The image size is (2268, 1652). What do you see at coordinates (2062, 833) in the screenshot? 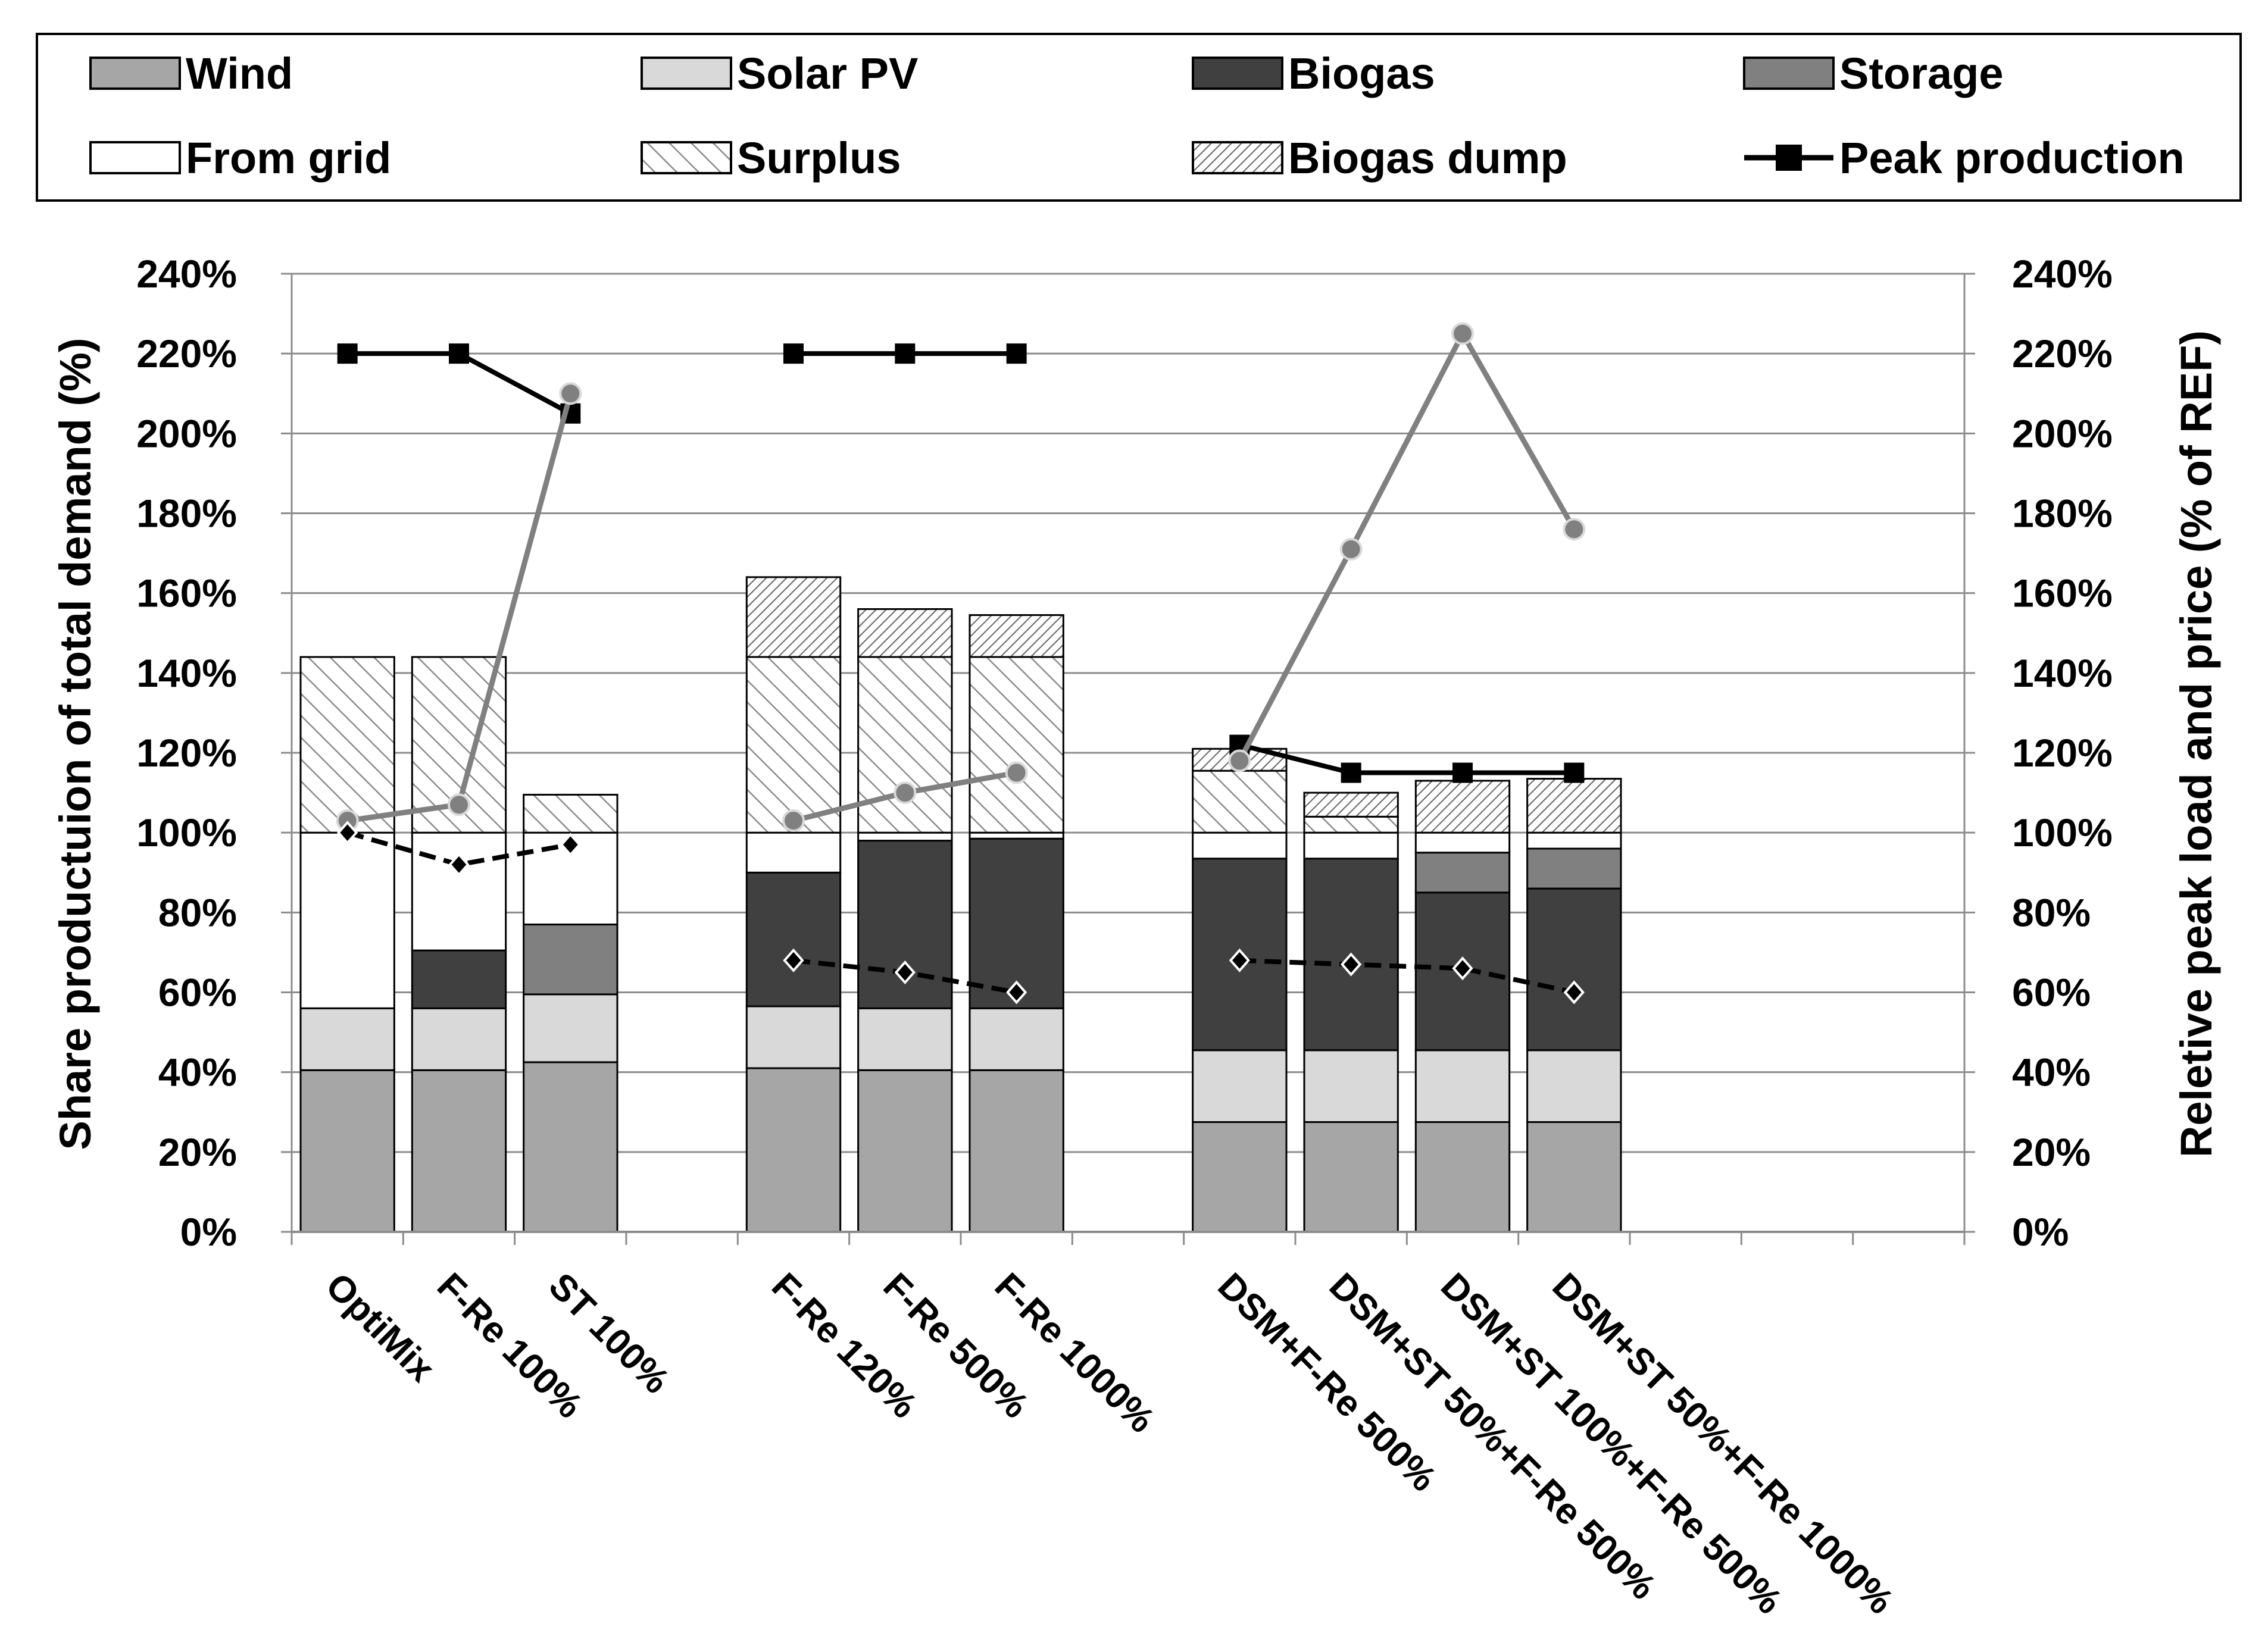
I see `y2-tick-label: 100%` at bounding box center [2062, 833].